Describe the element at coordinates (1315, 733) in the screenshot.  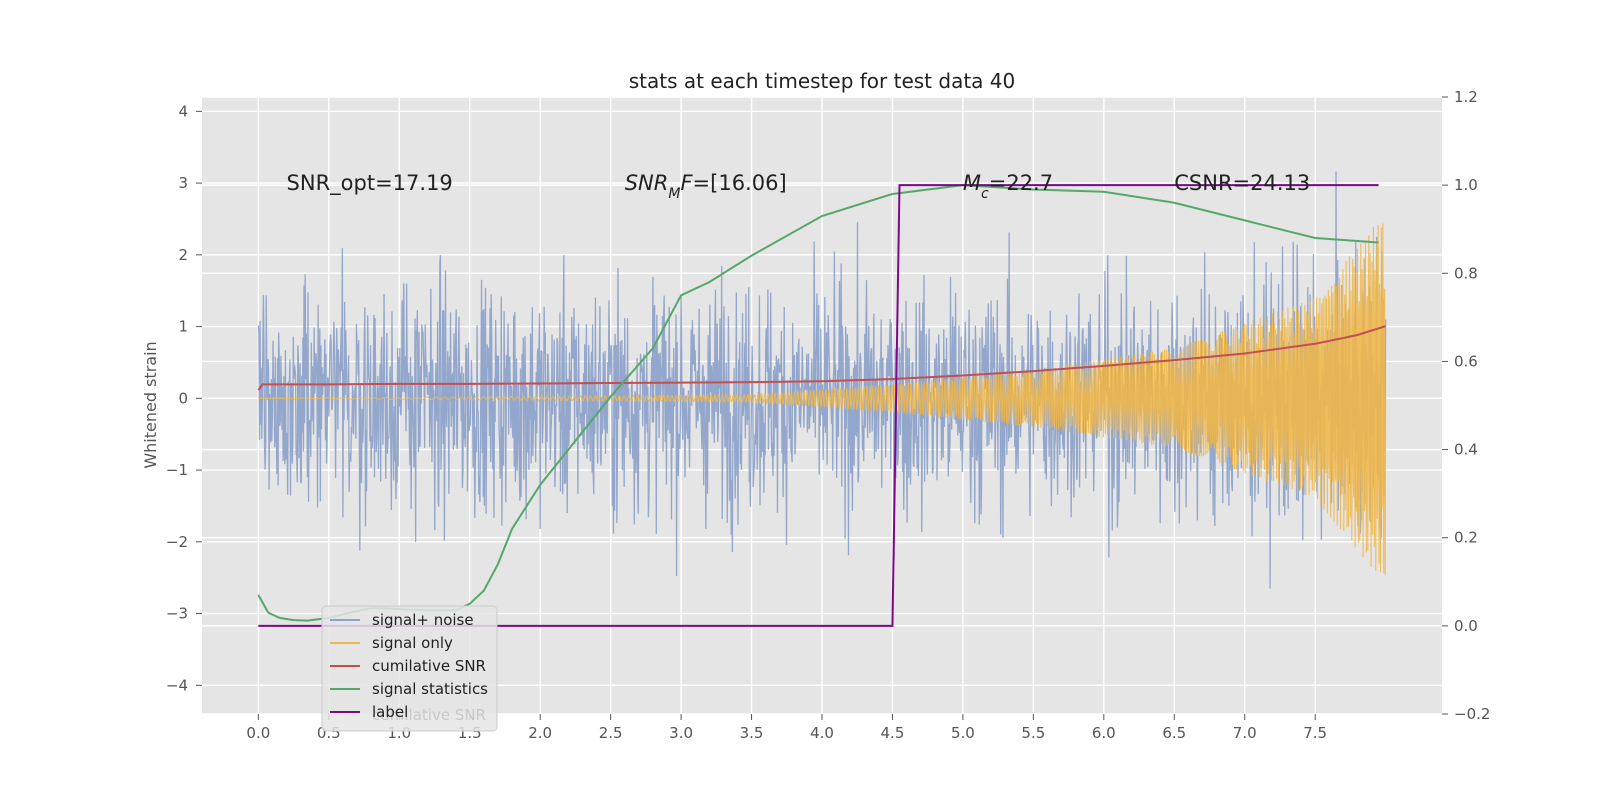
I see `x-tick-label: 7.5` at that location.